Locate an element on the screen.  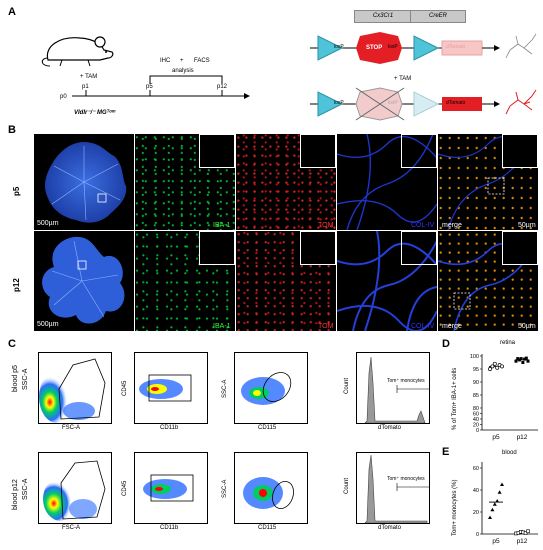
axis-count-p12: Count is located at coordinates (347, 485).